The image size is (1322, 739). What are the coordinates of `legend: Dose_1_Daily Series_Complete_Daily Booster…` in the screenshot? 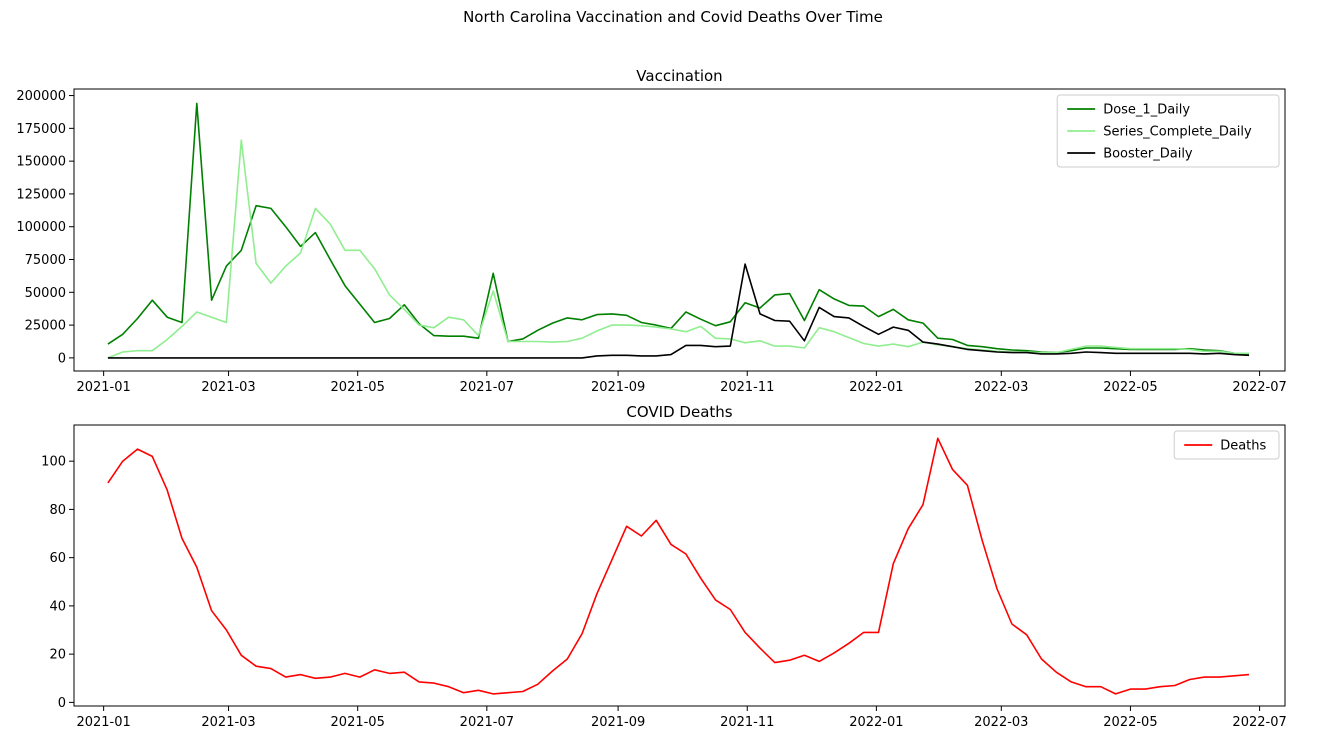 It's located at (1168, 131).